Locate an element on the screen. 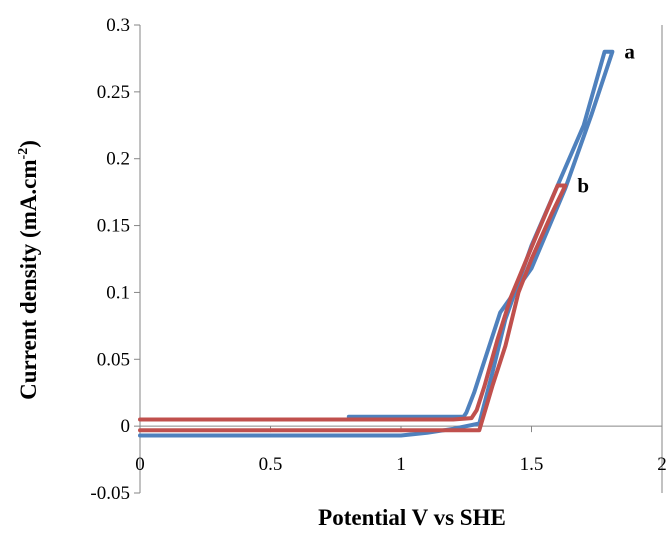 Image resolution: width=667 pixels, height=535 pixels. y-tick-label: 0.1 is located at coordinates (118, 292).